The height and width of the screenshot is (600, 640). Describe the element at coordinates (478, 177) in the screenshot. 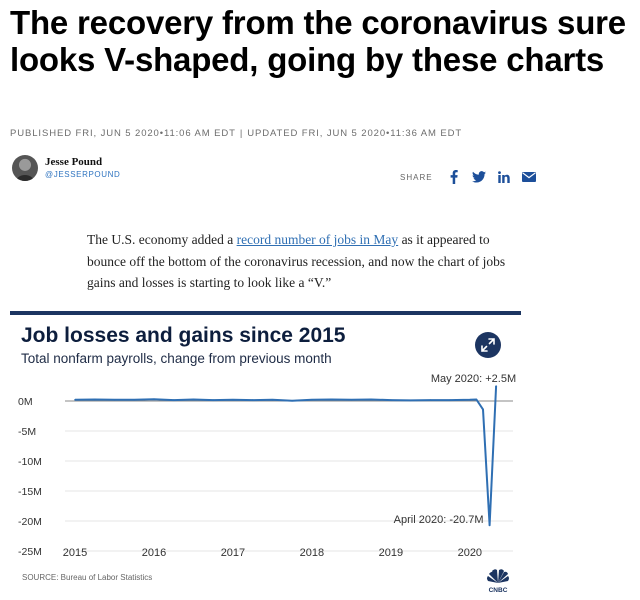

I see `twitter-icon` at that location.